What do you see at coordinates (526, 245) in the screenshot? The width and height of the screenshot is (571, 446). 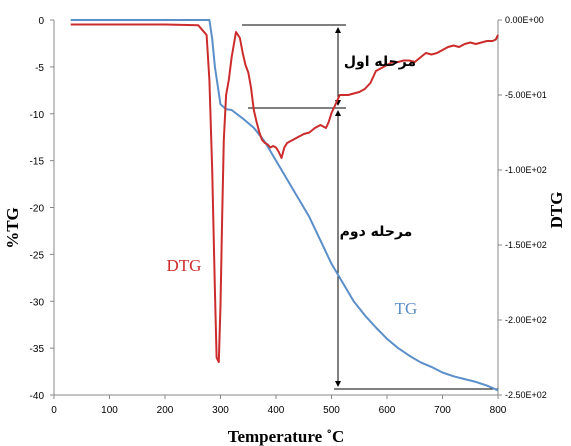 I see `y-right-tick-label: -1.50E+02` at bounding box center [526, 245].